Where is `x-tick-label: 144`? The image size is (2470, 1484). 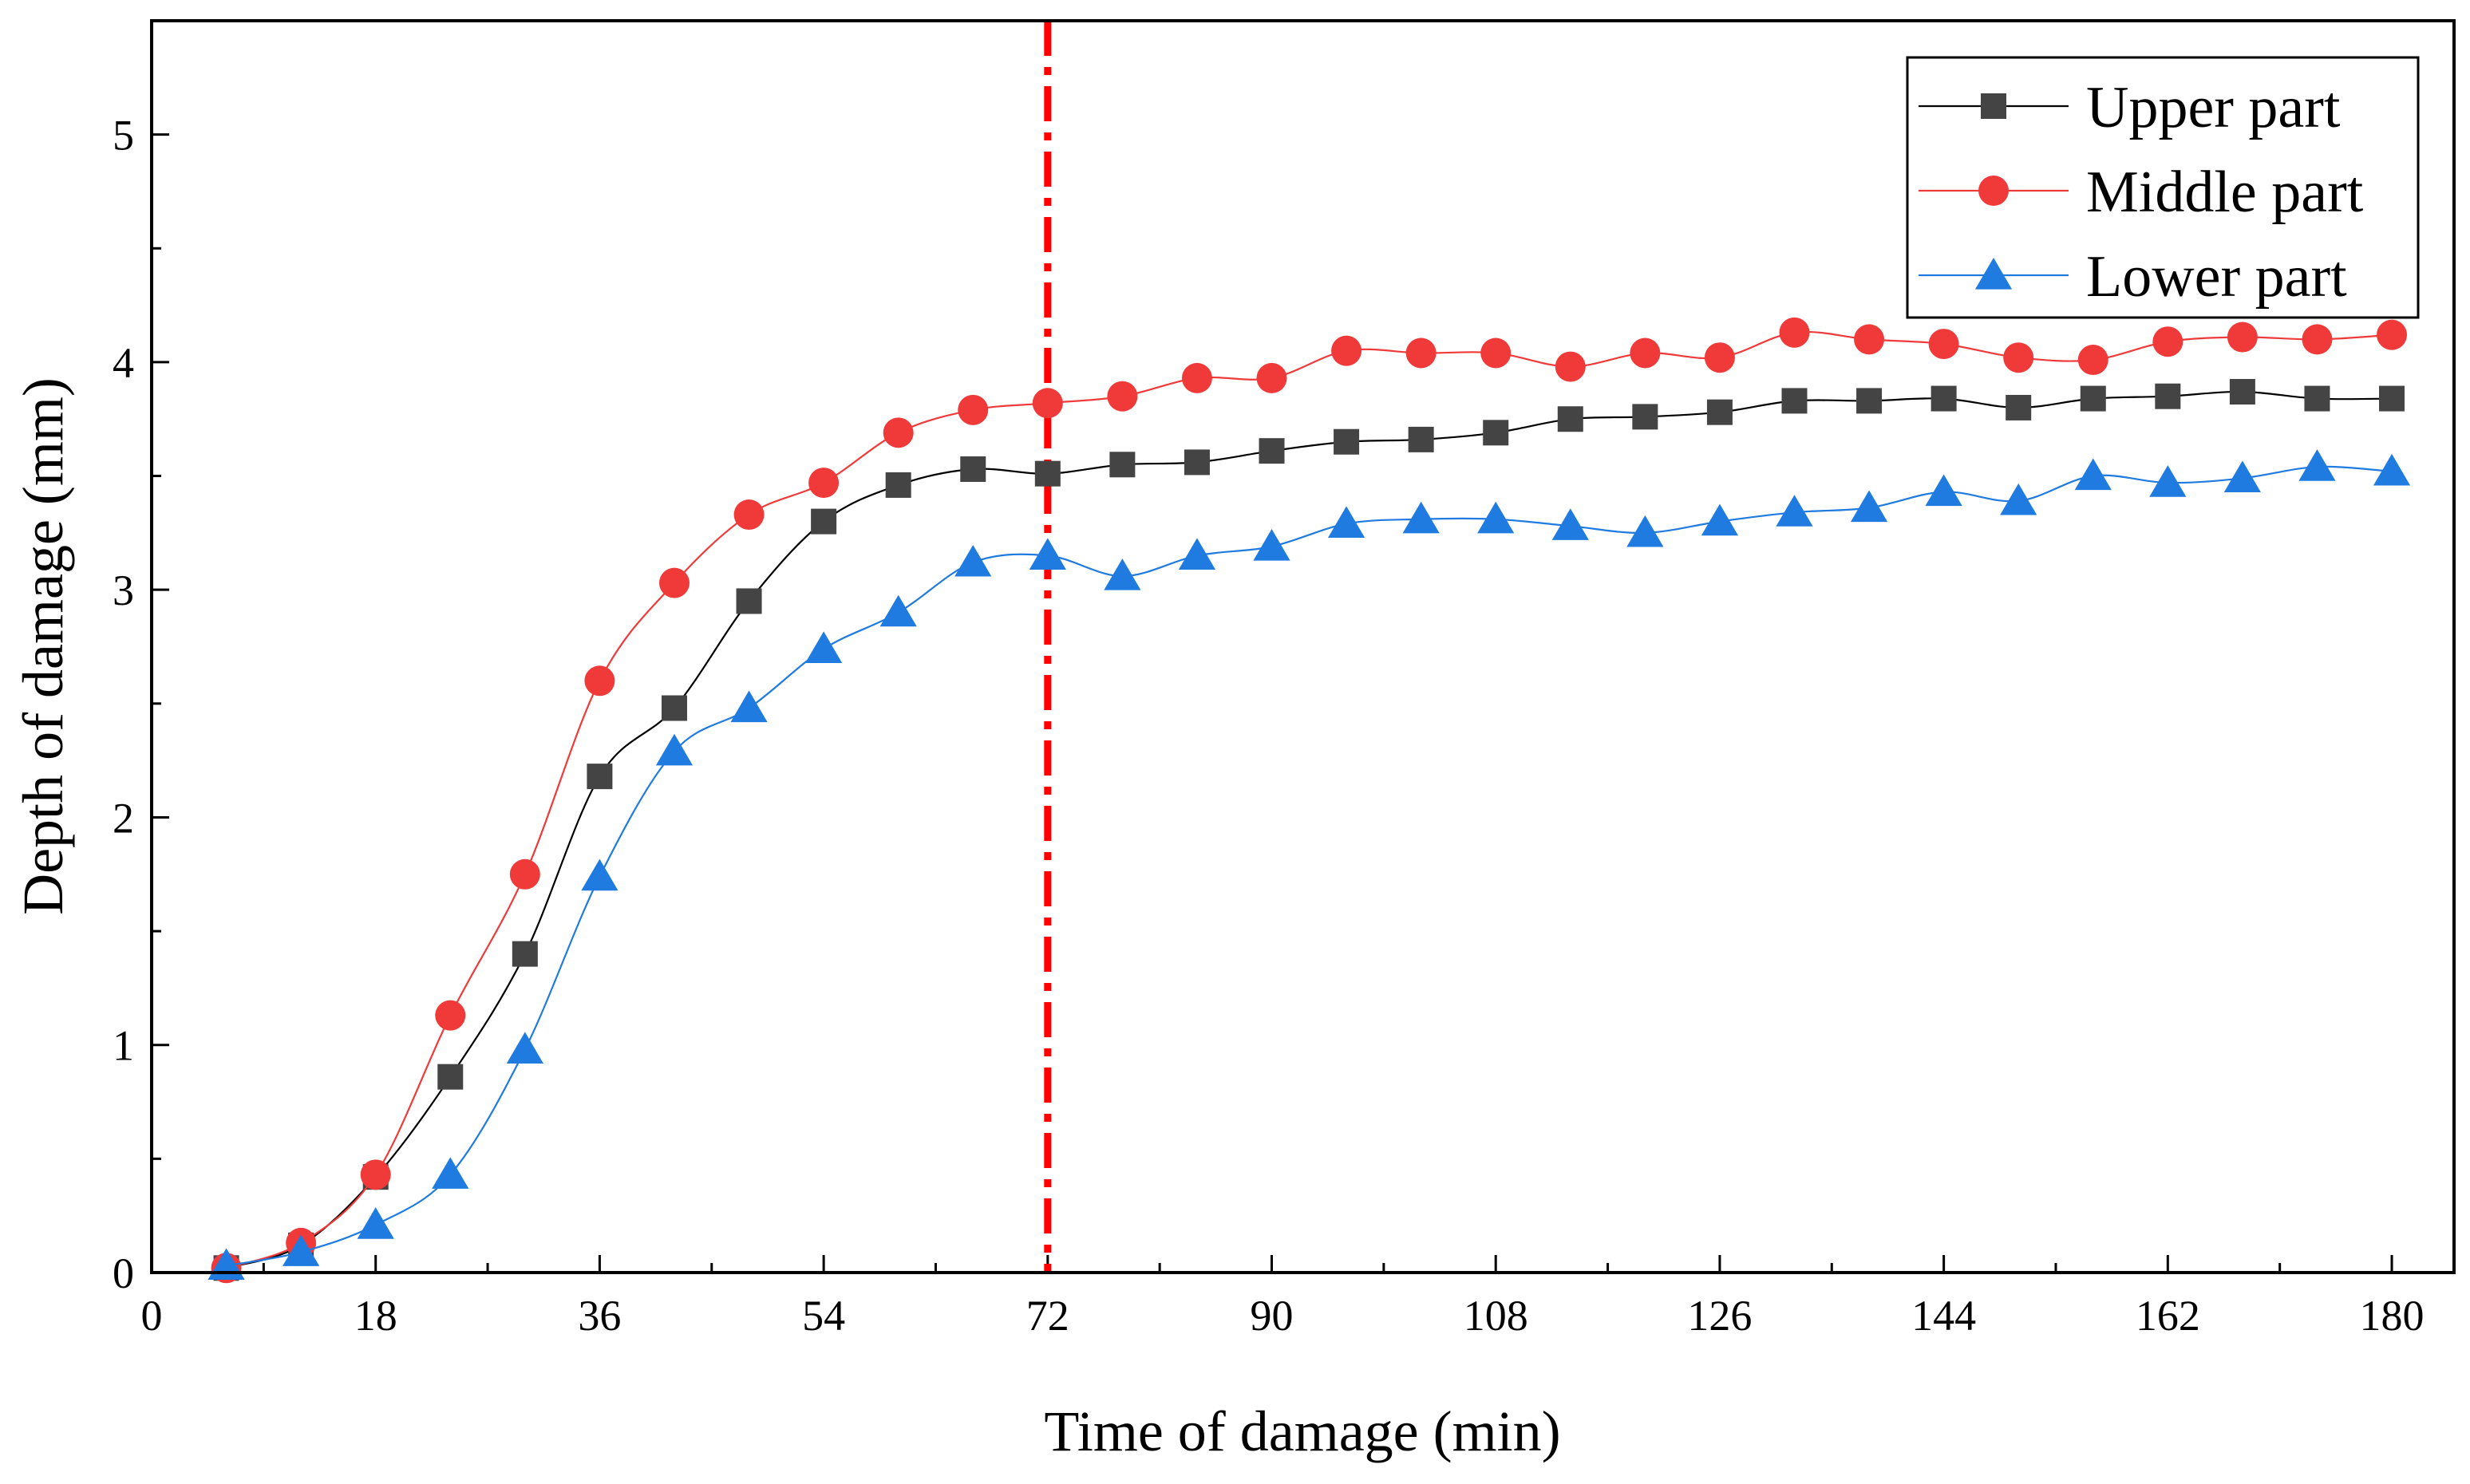 x-tick-label: 144 is located at coordinates (1943, 1316).